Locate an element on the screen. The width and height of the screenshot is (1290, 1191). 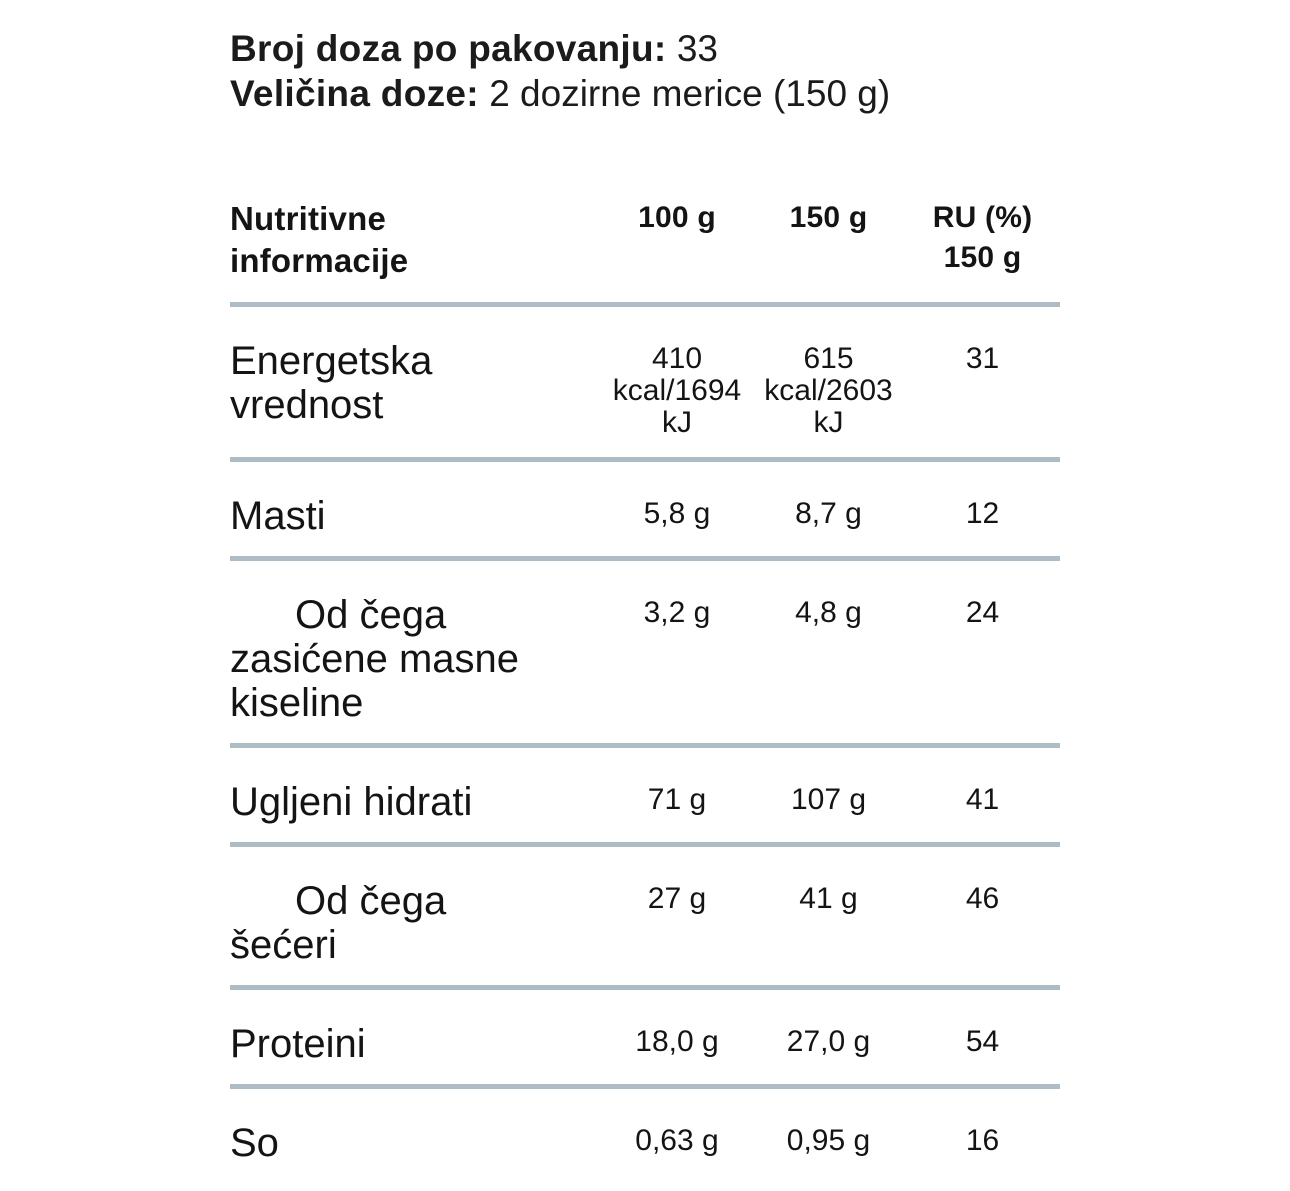
row-label: Energetska vrednost is located at coordinates (331, 383).